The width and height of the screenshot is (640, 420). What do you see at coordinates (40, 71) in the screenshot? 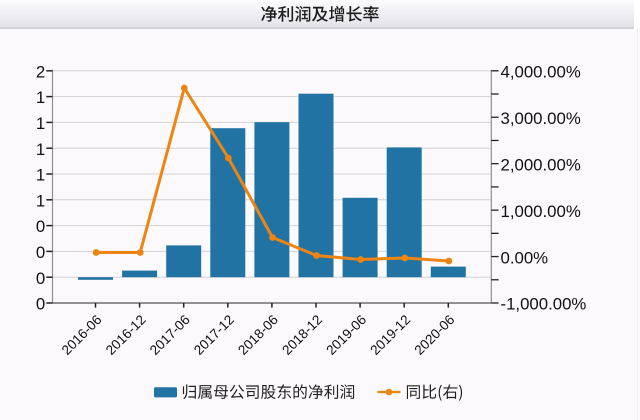
I see `svg-text: 2` at bounding box center [40, 71].